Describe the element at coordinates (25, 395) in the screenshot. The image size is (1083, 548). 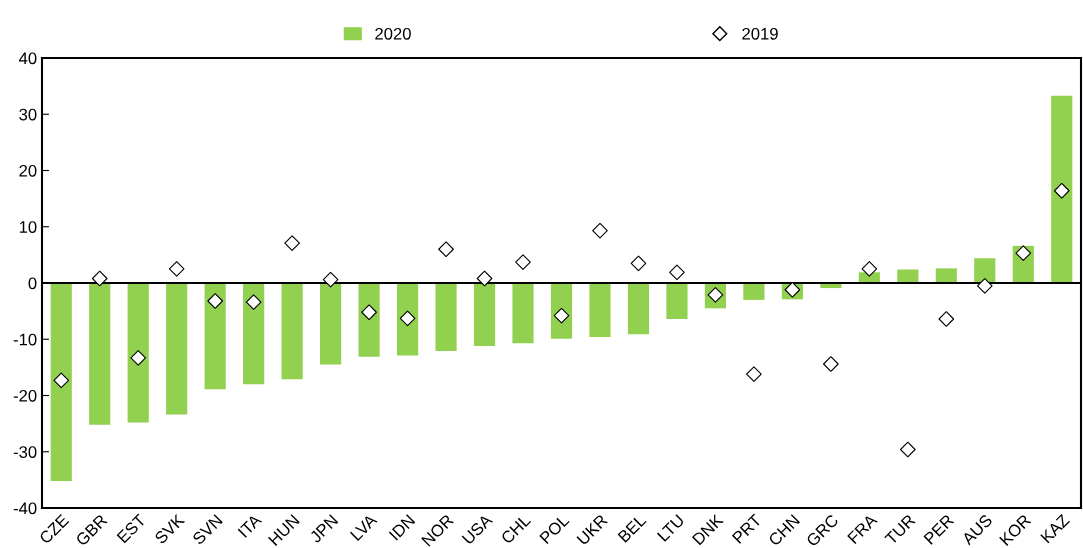
I see `y-tick-label: -20` at that location.